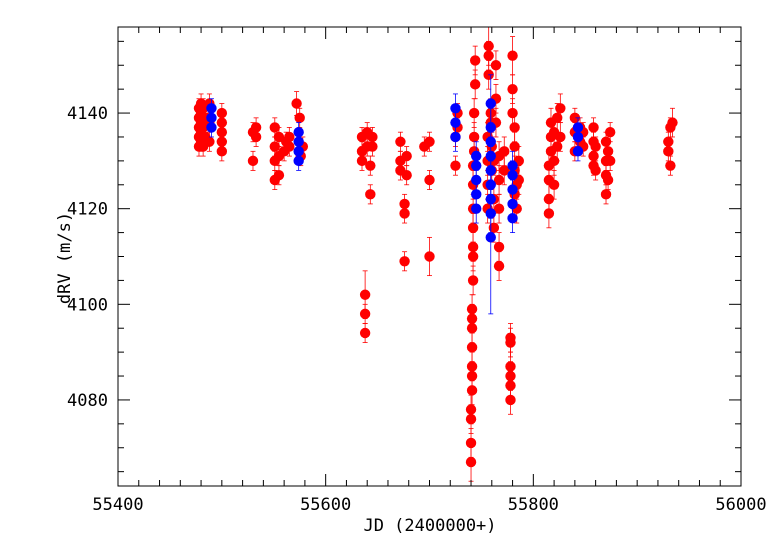 This screenshot has height=542, width=782. I want to click on x-tick-label: 56000, so click(740, 505).